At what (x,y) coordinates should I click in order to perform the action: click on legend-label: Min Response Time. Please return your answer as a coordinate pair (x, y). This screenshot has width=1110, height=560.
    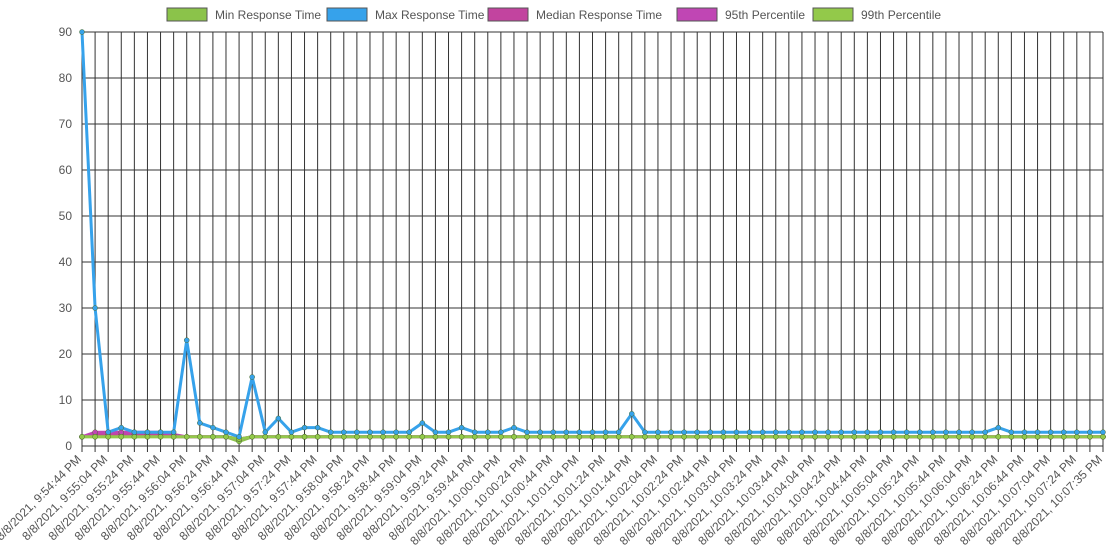
    Looking at the image, I should click on (268, 15).